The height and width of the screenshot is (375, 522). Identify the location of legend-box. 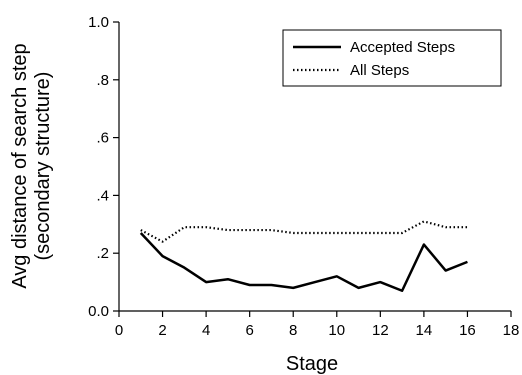
(392, 58).